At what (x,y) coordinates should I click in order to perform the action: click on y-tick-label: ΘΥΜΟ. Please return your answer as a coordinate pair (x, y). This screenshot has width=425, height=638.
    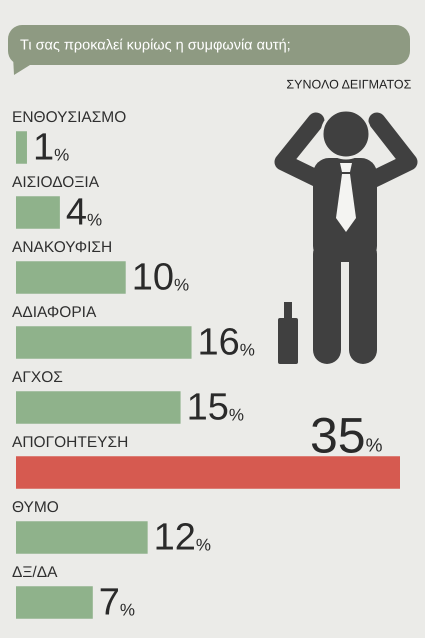
    Looking at the image, I should click on (35, 507).